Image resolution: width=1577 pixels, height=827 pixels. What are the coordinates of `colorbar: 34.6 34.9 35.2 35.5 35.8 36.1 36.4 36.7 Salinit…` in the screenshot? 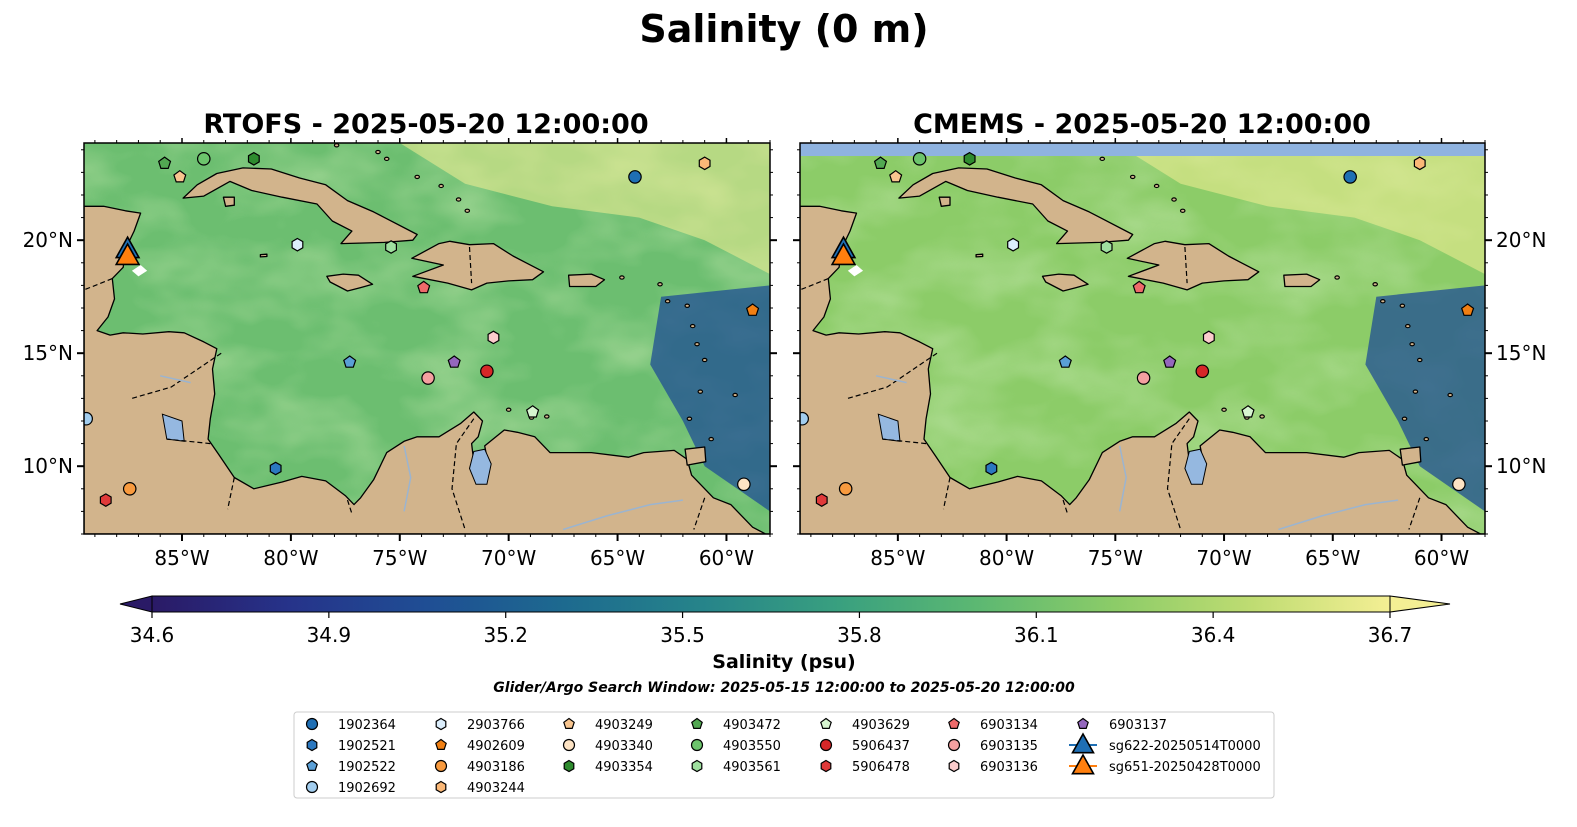 It's located at (785, 634).